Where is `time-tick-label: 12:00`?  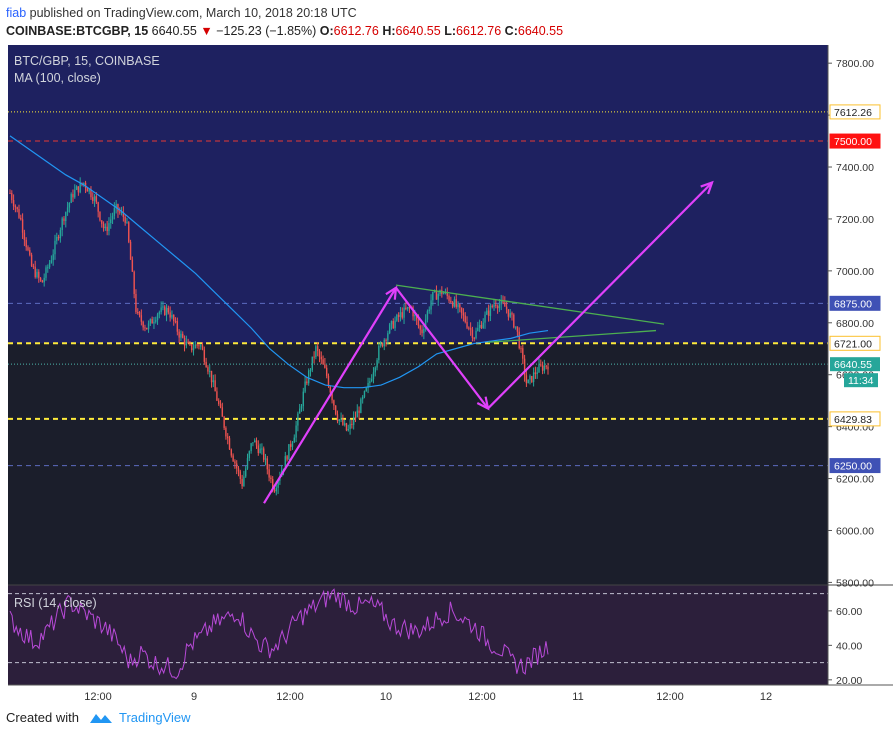 time-tick-label: 12:00 is located at coordinates (98, 697).